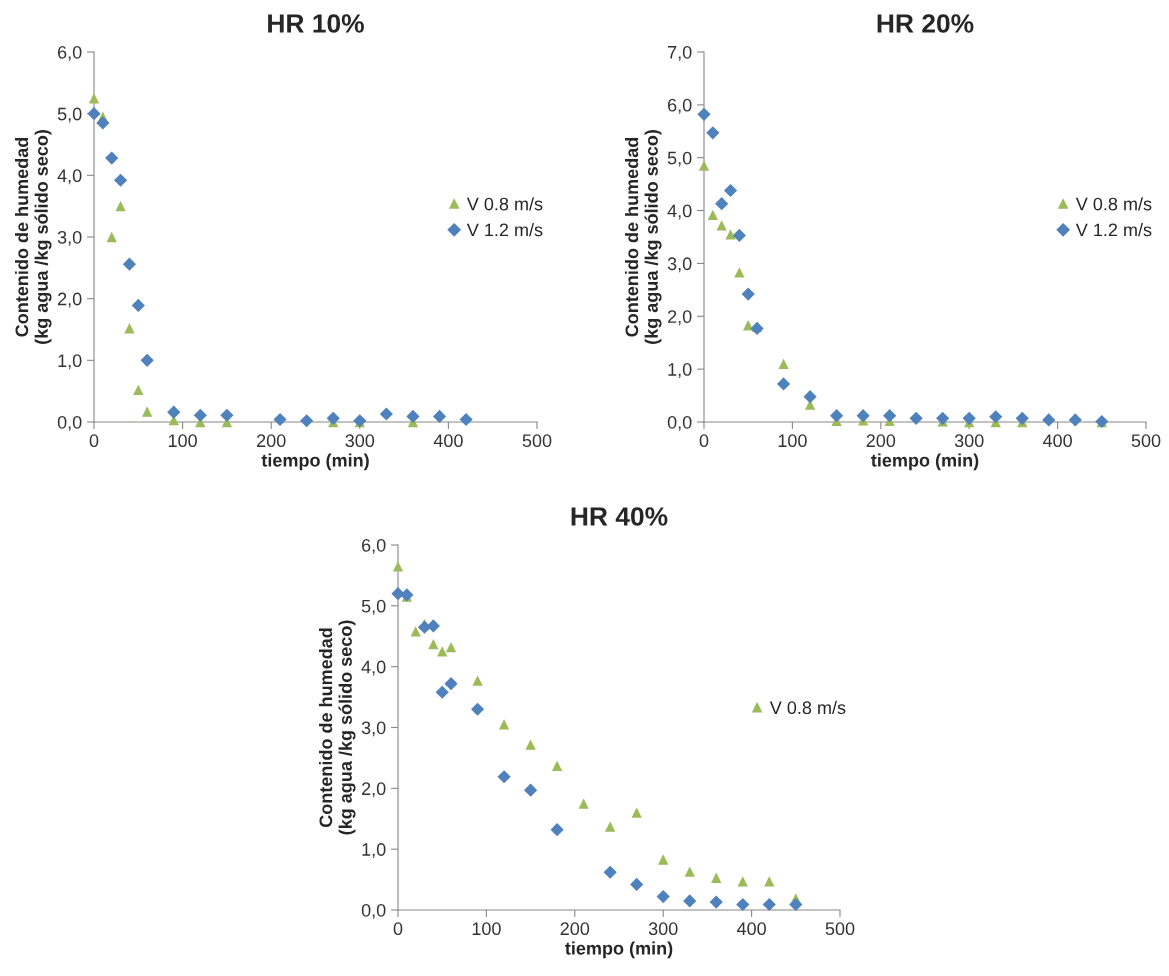 The image size is (1169, 976). What do you see at coordinates (925, 23) in the screenshot?
I see `chart-title: HR 20%` at bounding box center [925, 23].